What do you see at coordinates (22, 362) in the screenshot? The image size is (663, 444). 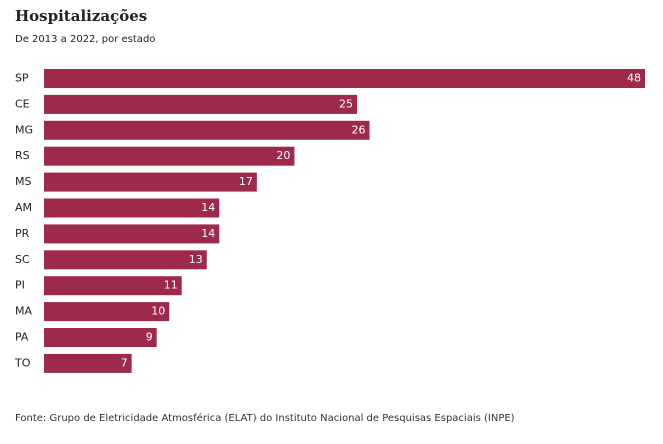 I see `category-label: TO` at bounding box center [22, 362].